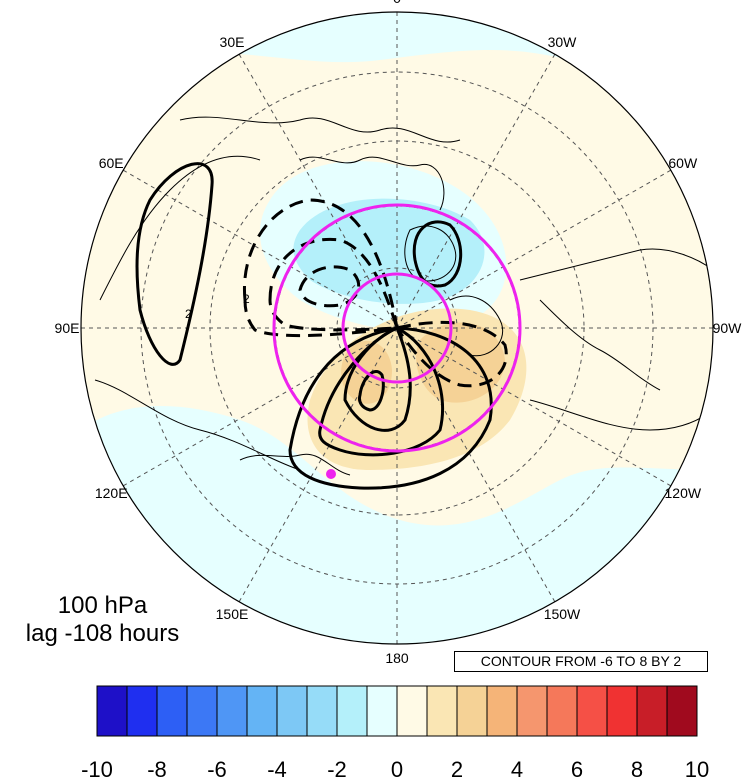 This screenshot has height=779, width=754. What do you see at coordinates (728, 328) in the screenshot?
I see `longitude-label: 90W` at bounding box center [728, 328].